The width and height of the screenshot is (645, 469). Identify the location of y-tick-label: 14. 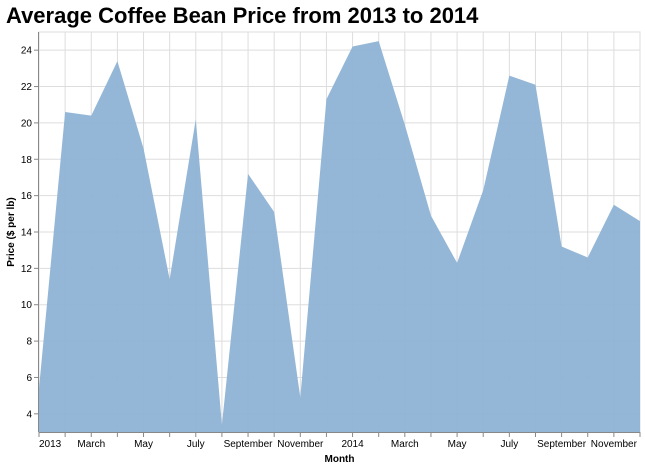
(27, 233).